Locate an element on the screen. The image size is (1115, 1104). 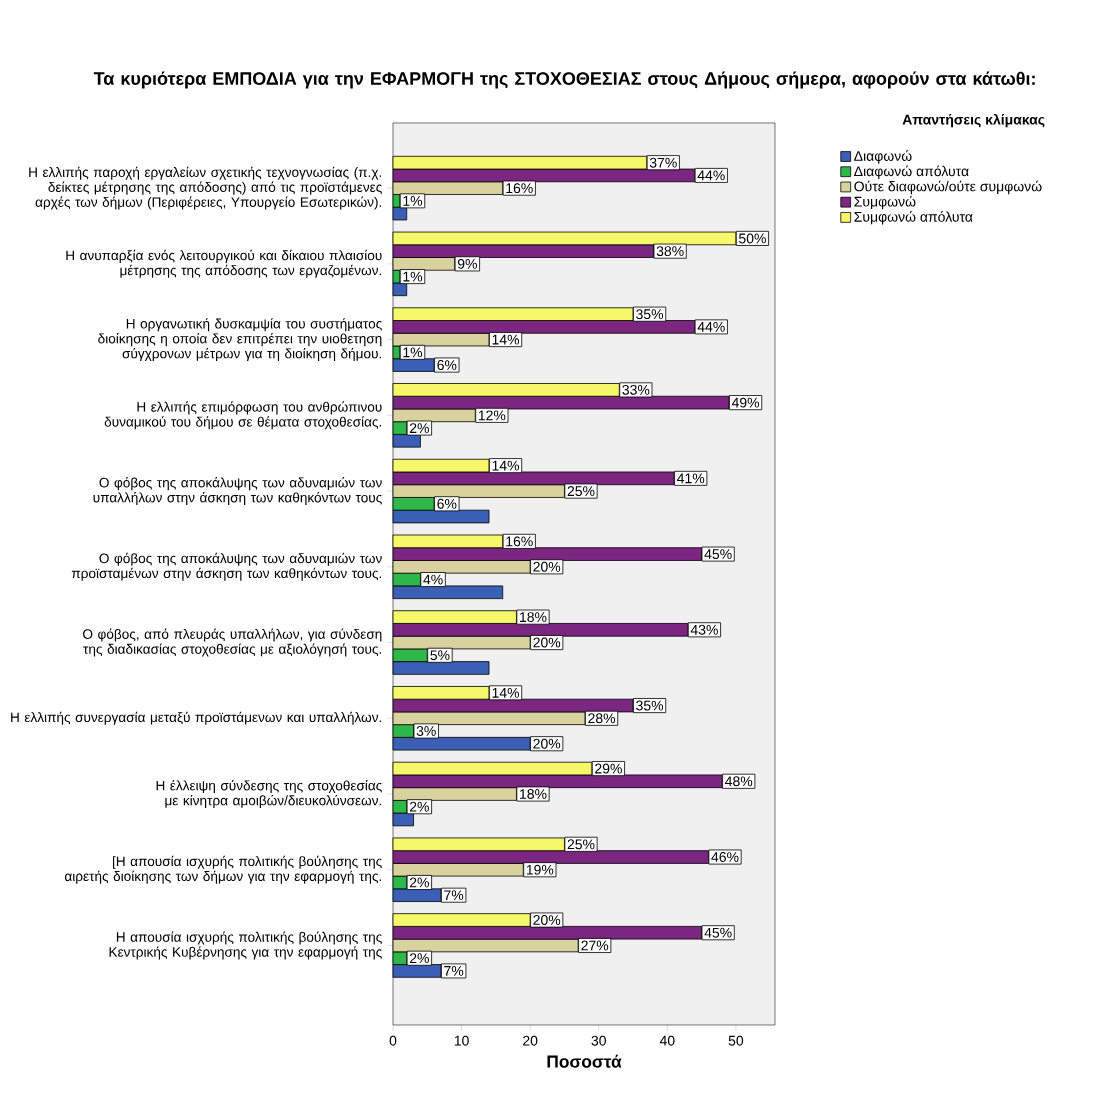
x-tick-label: 50 is located at coordinates (736, 1040).